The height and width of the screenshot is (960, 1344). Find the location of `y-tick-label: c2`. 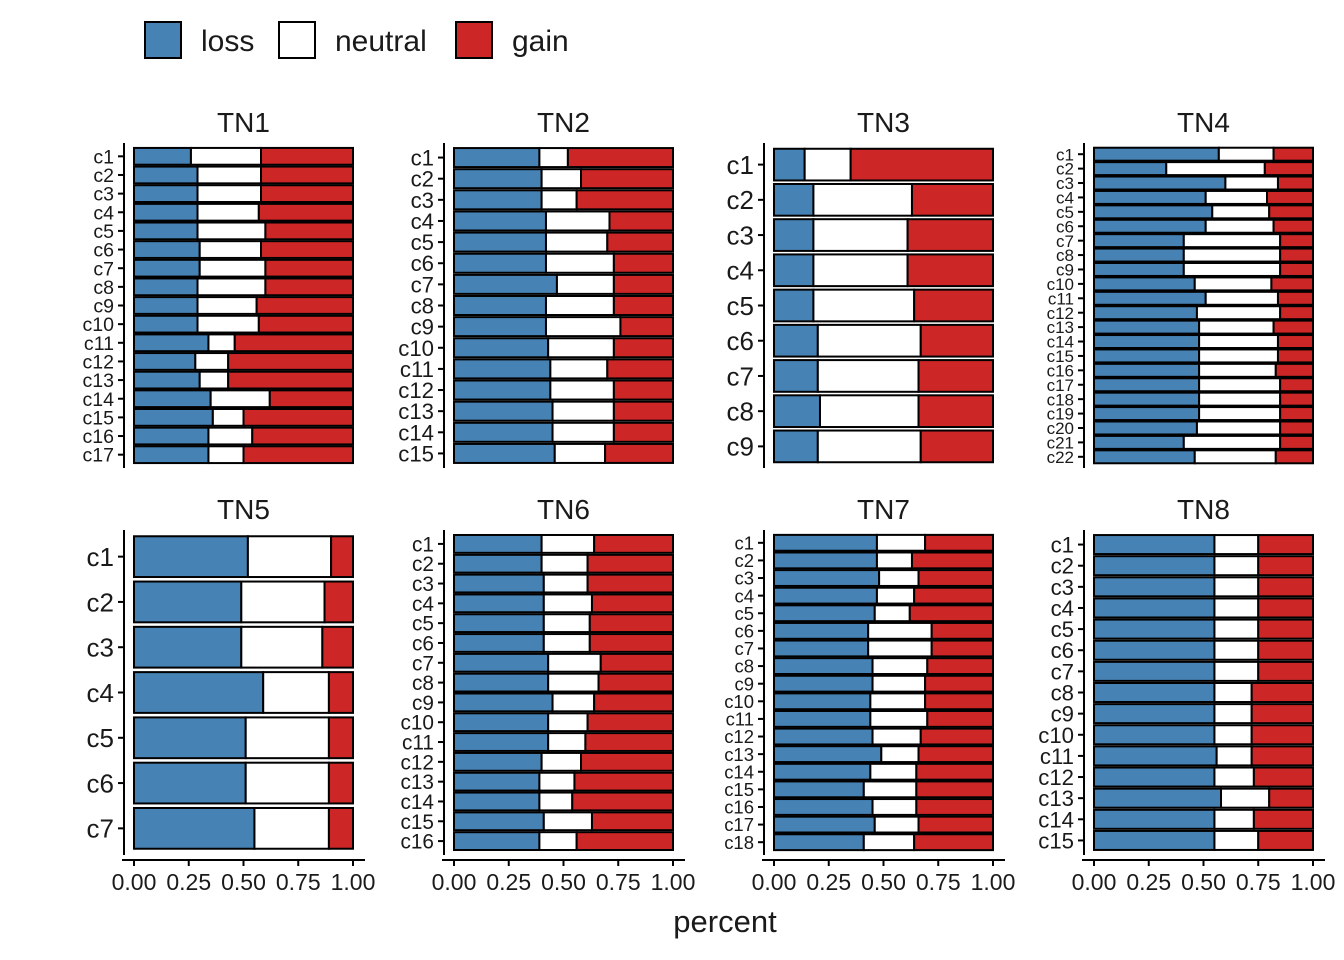

y-tick-label: c2 is located at coordinates (1062, 566).